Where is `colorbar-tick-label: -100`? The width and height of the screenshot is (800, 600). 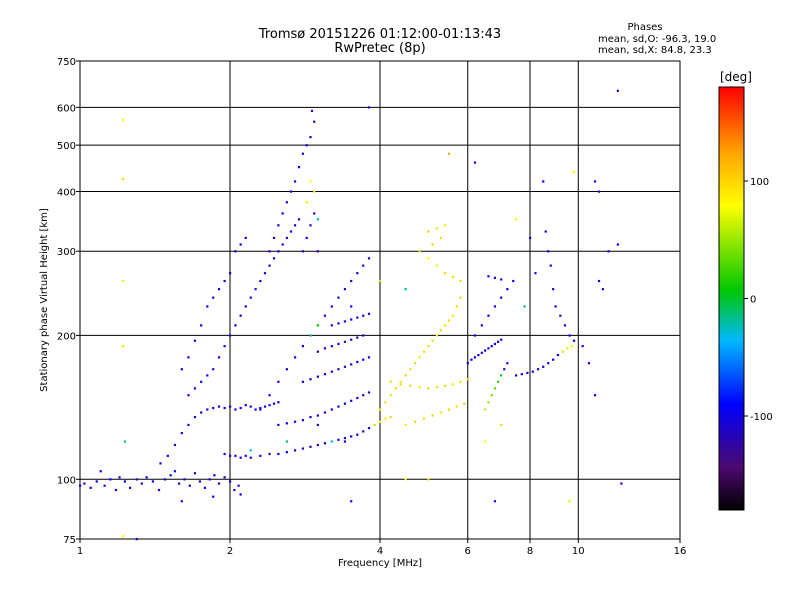 colorbar-tick-label: -100 is located at coordinates (761, 417).